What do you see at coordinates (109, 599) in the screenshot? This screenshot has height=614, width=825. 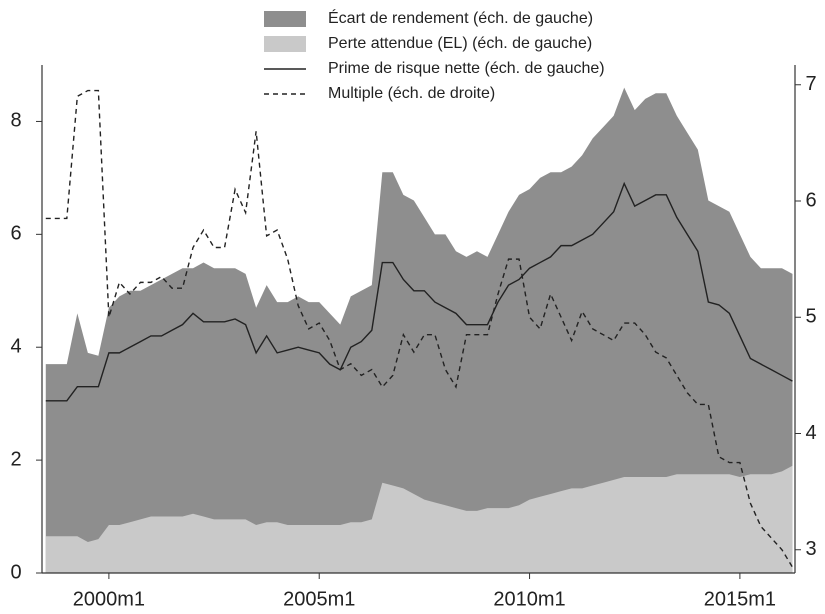 I see `x-tick-label: 2000m1` at bounding box center [109, 599].